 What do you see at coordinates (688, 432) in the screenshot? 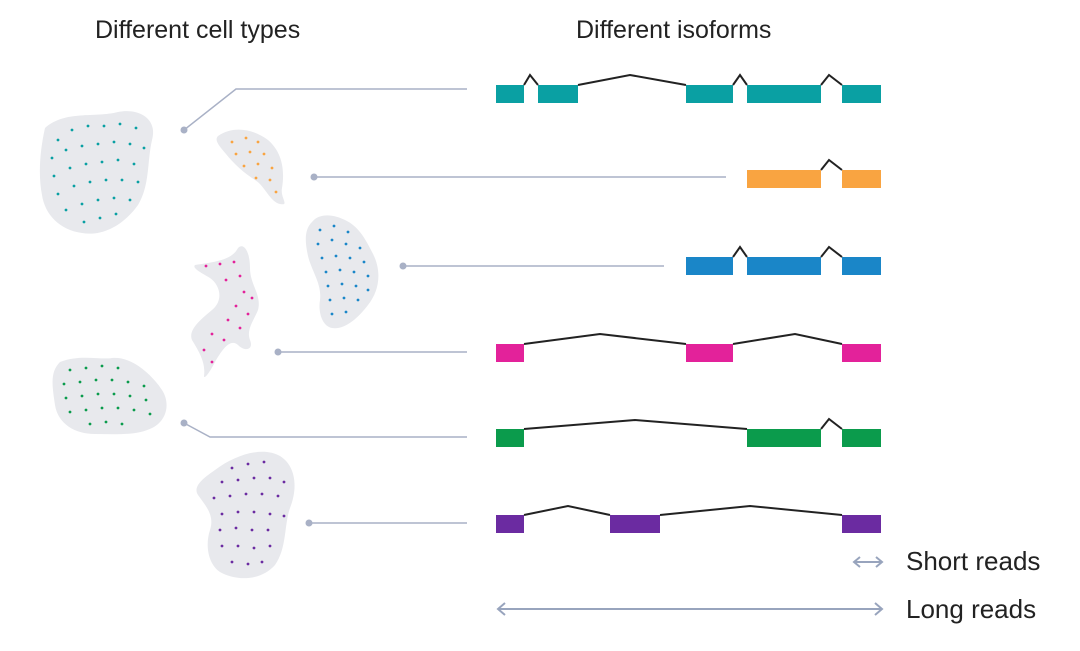
I see `isoform-green` at bounding box center [688, 432].